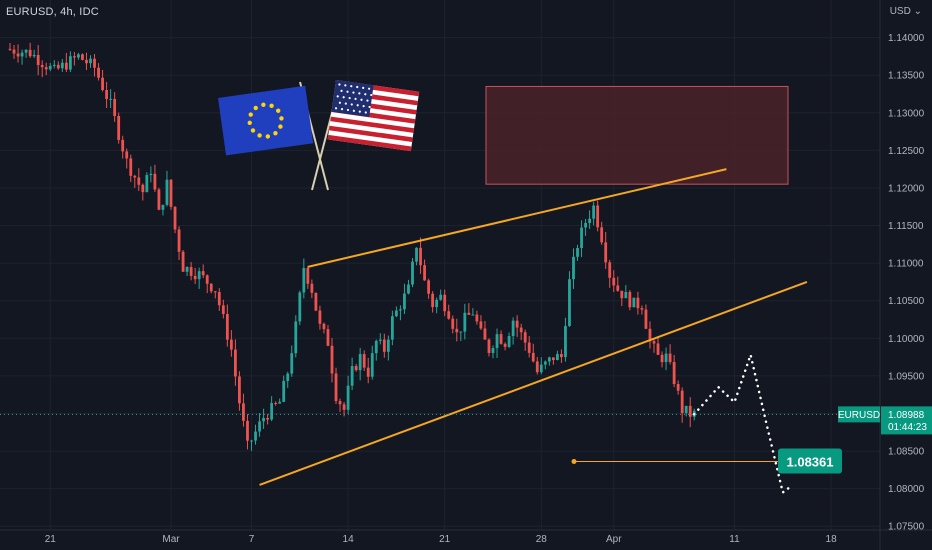  What do you see at coordinates (906, 452) in the screenshot?
I see `price-tick-label: 1.08500` at bounding box center [906, 452].